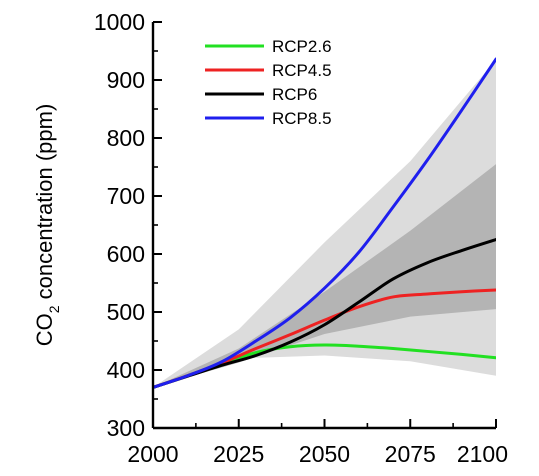 This screenshot has width=539, height=476. Describe the element at coordinates (126, 312) in the screenshot. I see `y-tick-label: 500` at that location.